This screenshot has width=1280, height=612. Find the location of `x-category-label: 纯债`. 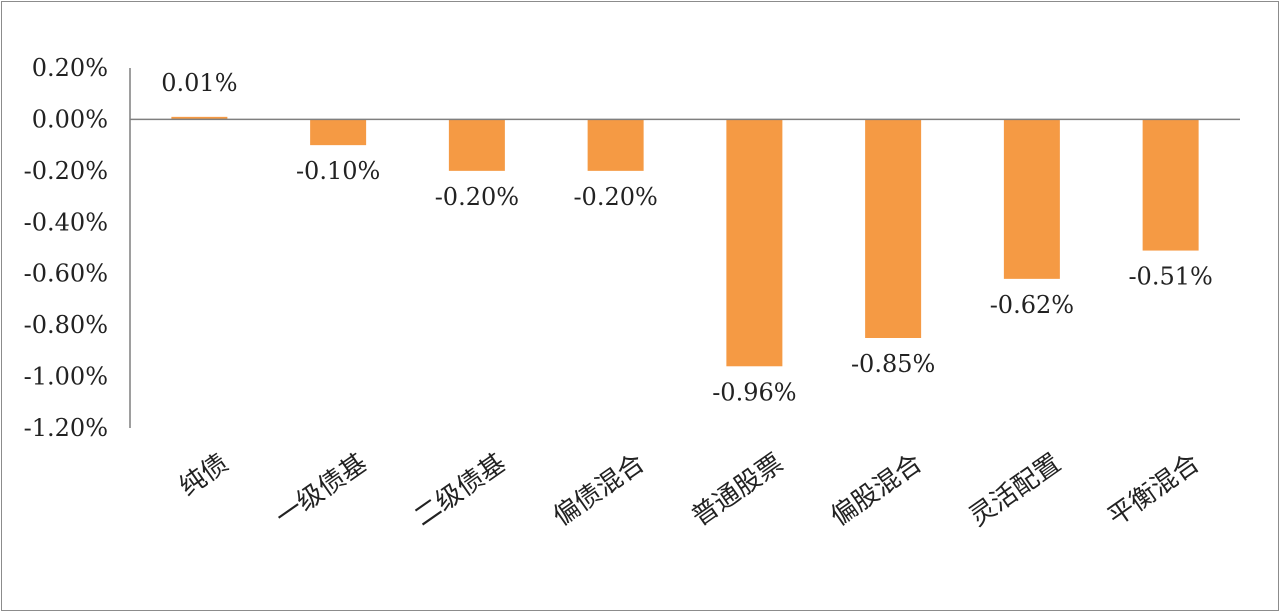

x-category-label: 纯债 is located at coordinates (204, 475).